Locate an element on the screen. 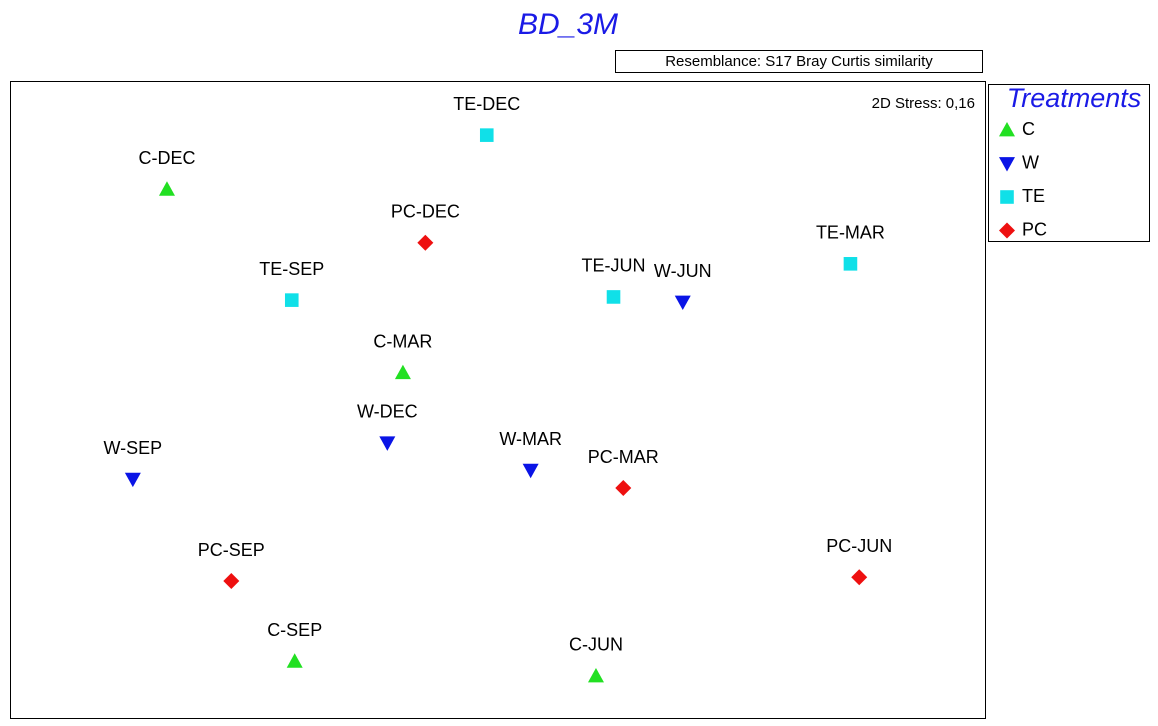 This screenshot has width=1158, height=726. point-label: TE-DEC is located at coordinates (486, 104).